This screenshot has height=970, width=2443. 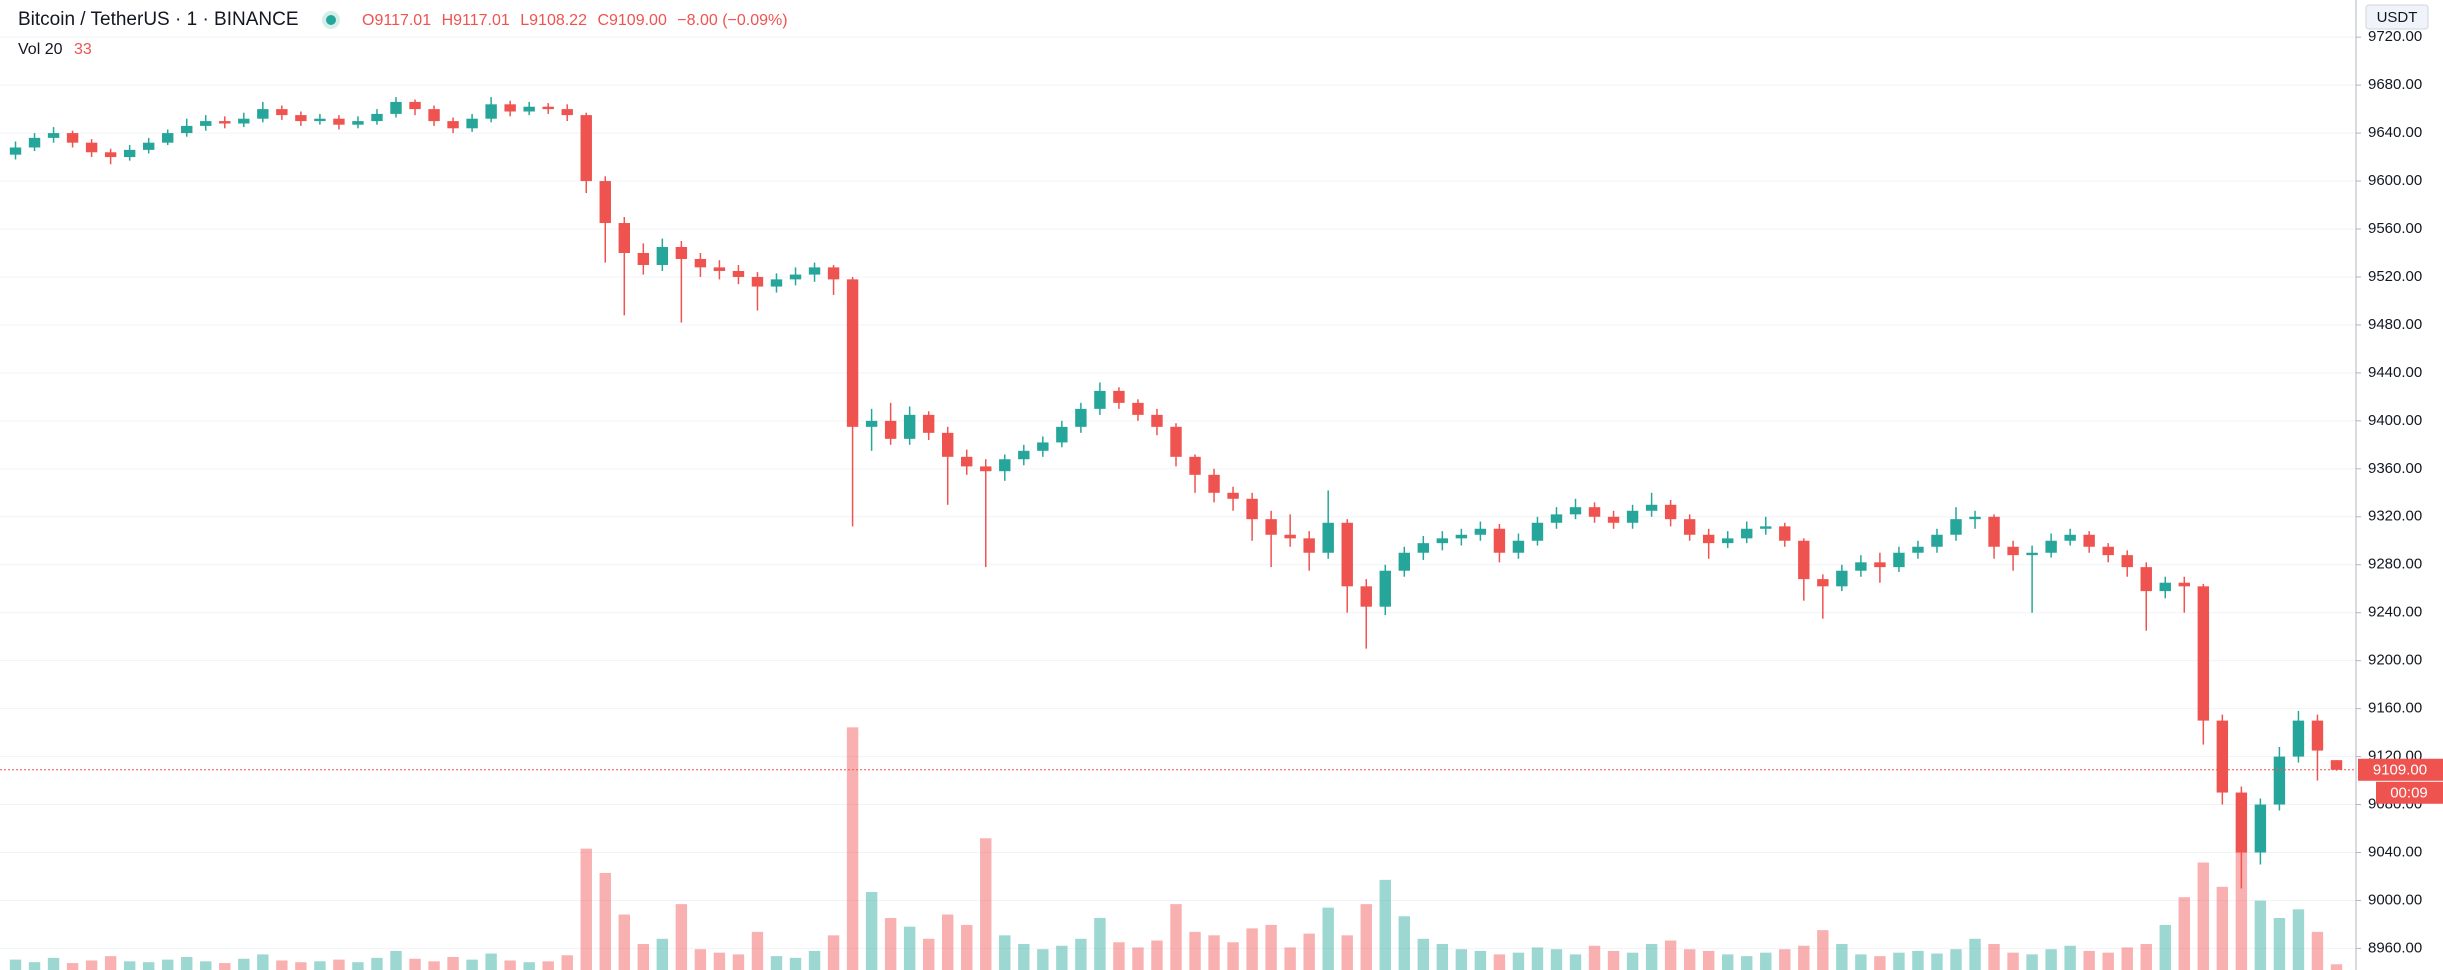 I want to click on currency-badge, so click(x=2397, y=17).